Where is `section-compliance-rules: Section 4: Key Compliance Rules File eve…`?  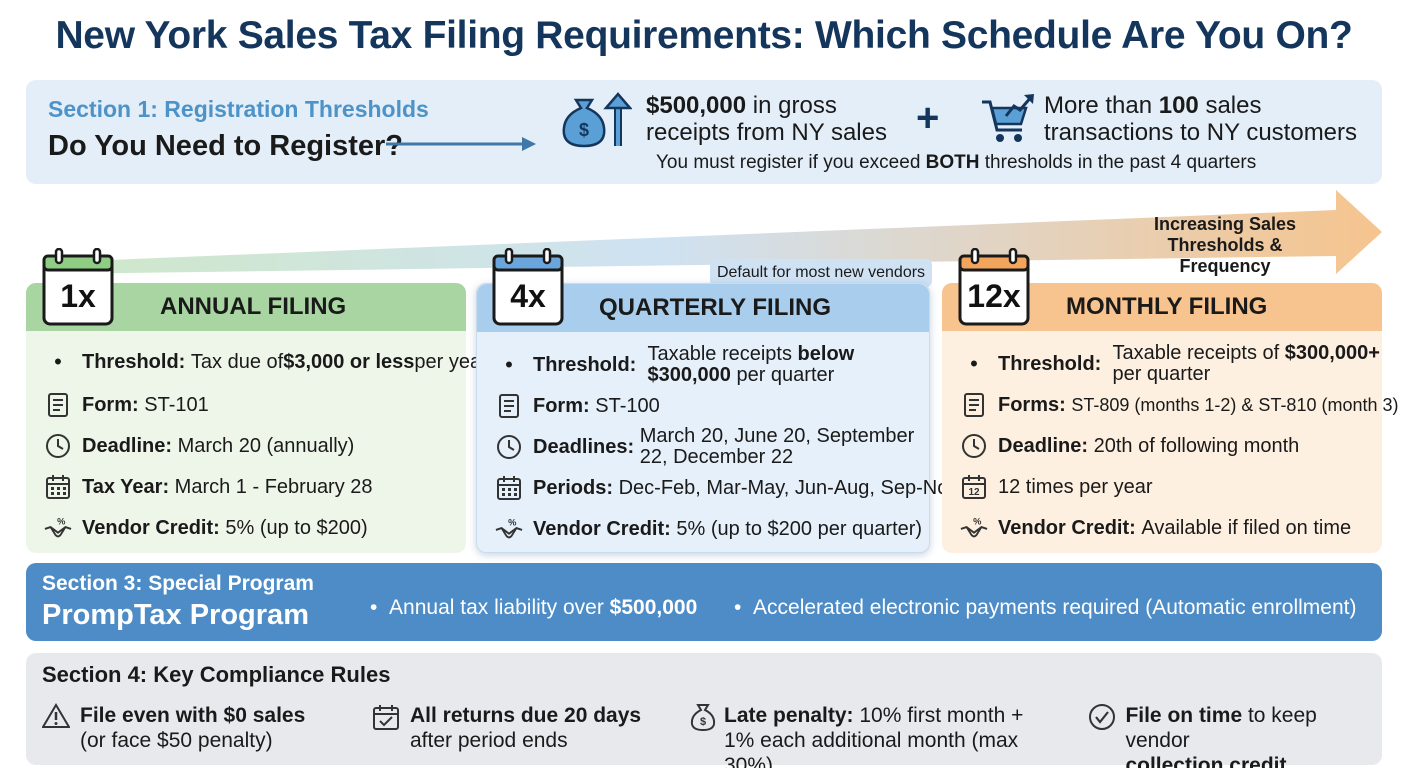
section-compliance-rules: Section 4: Key Compliance Rules File eve… is located at coordinates (704, 710).